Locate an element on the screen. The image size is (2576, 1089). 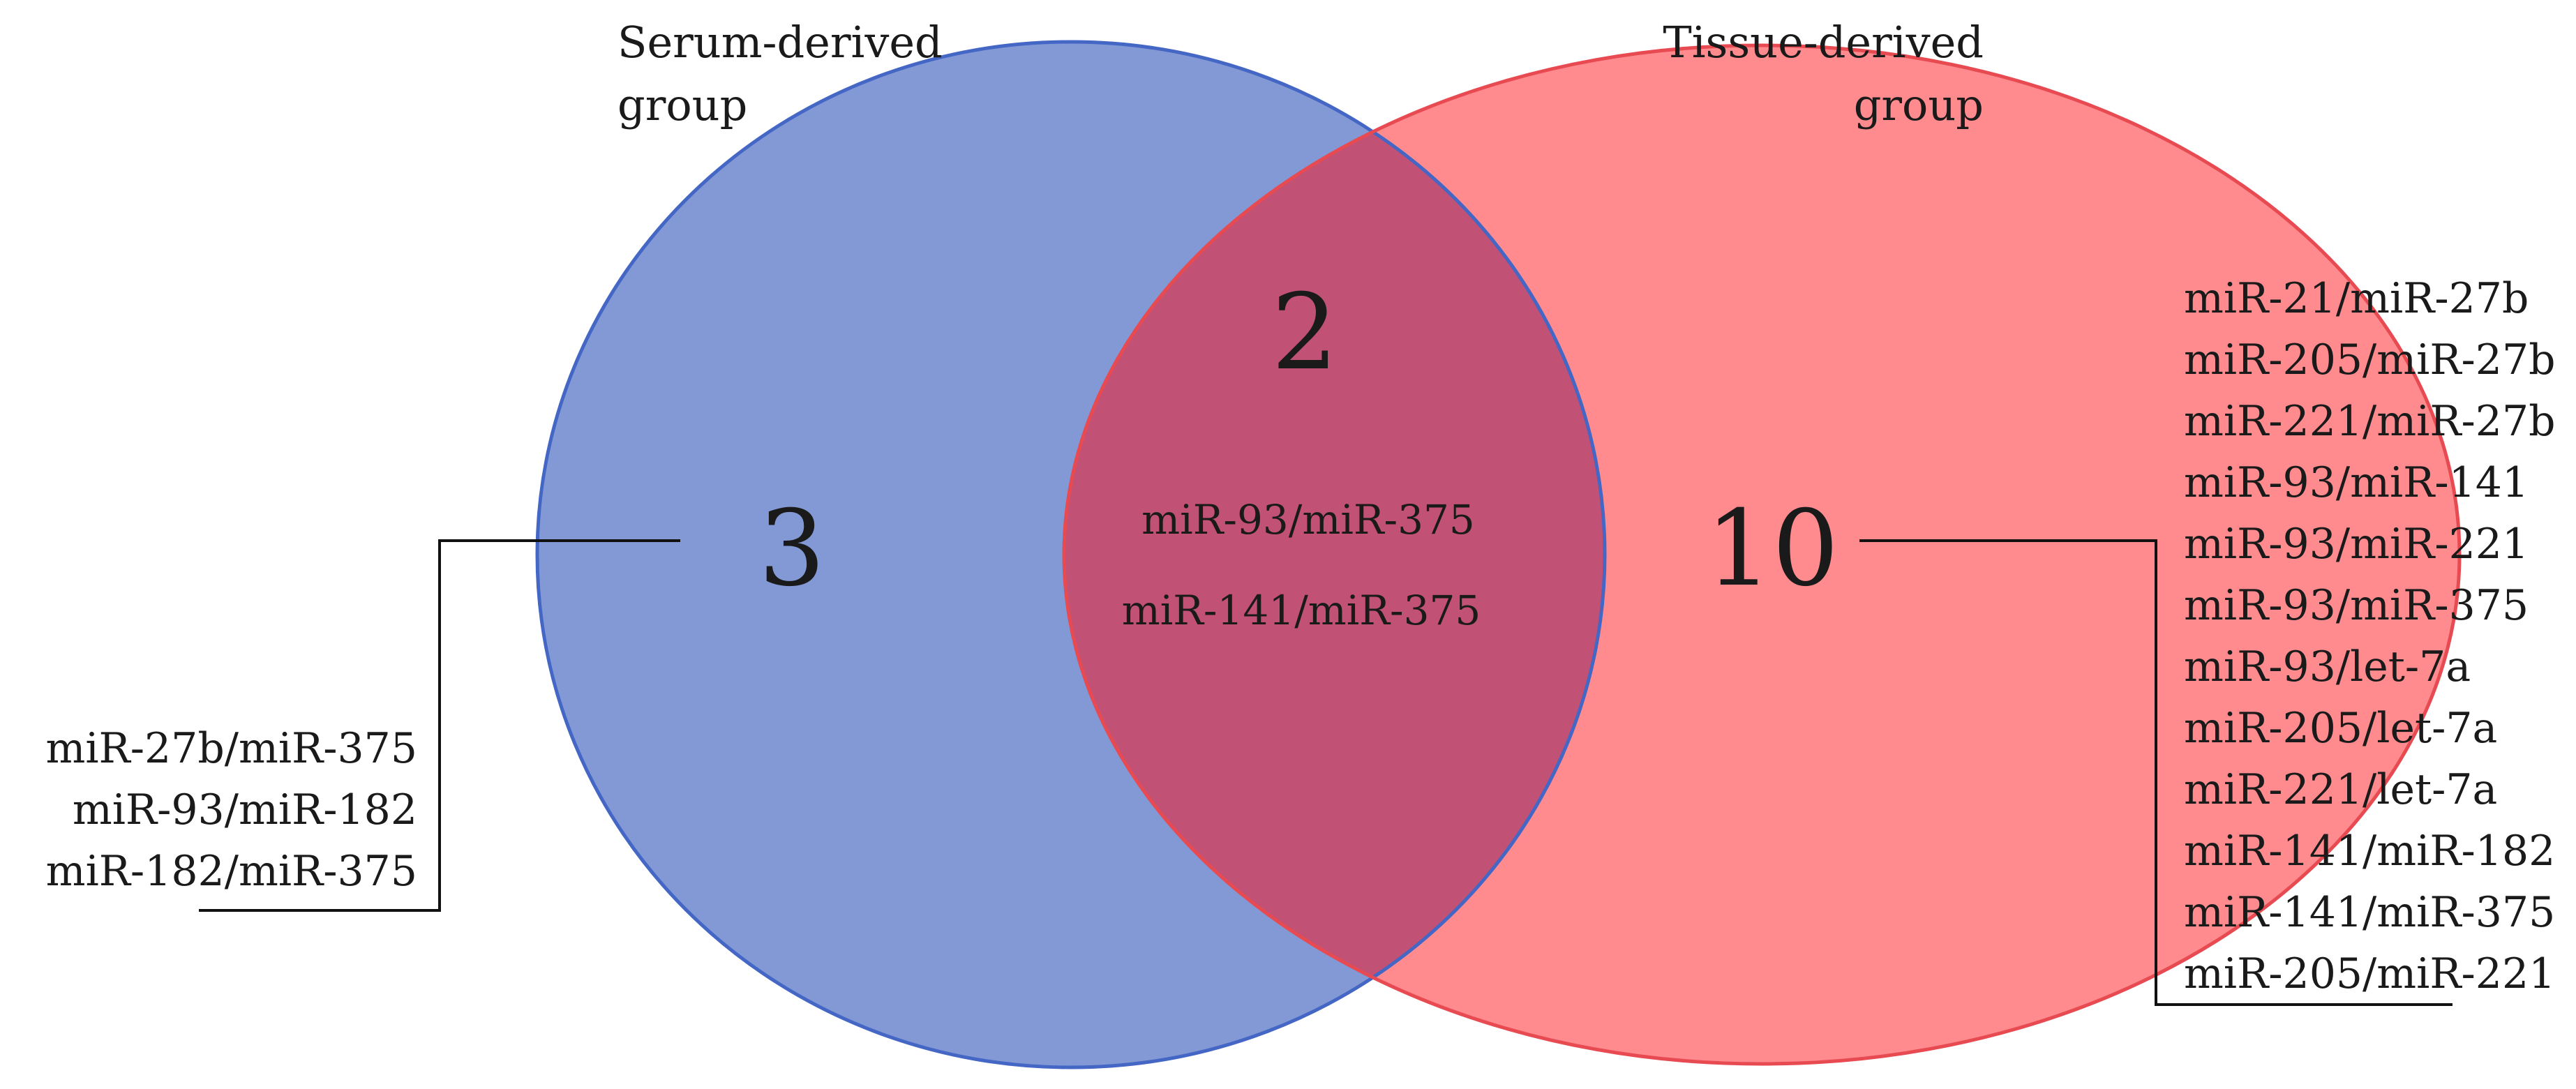
serum-only-count: 3 is located at coordinates (791, 549).